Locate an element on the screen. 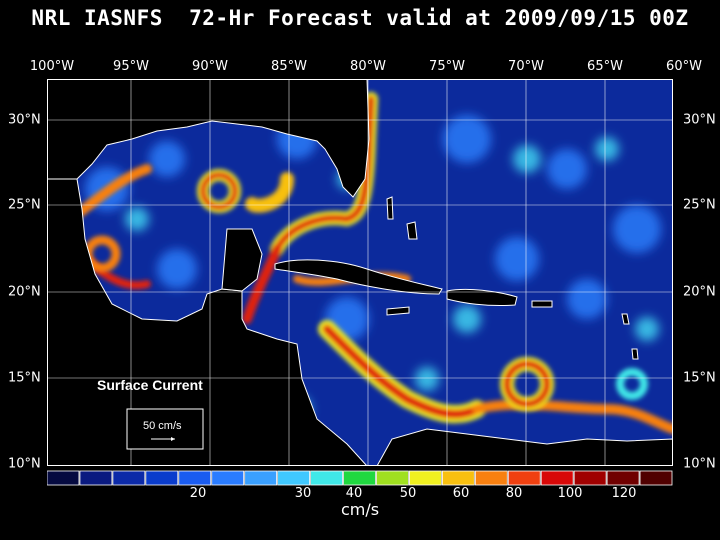  legend-title: Surface Current is located at coordinates (150, 385).